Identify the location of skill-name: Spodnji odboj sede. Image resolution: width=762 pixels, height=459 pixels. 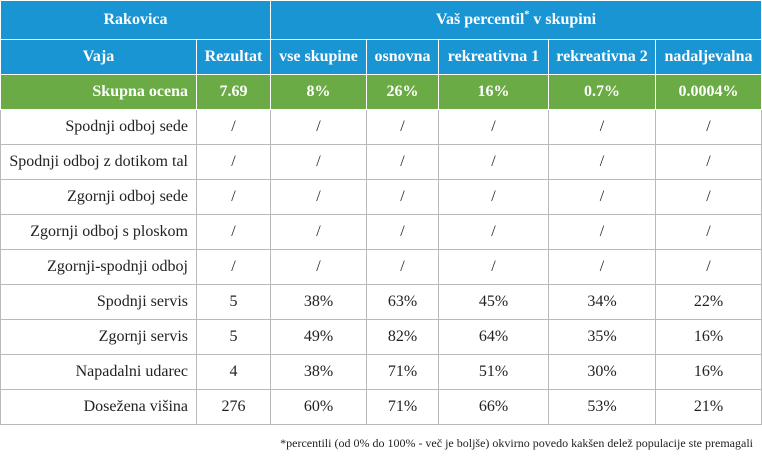
(98, 127).